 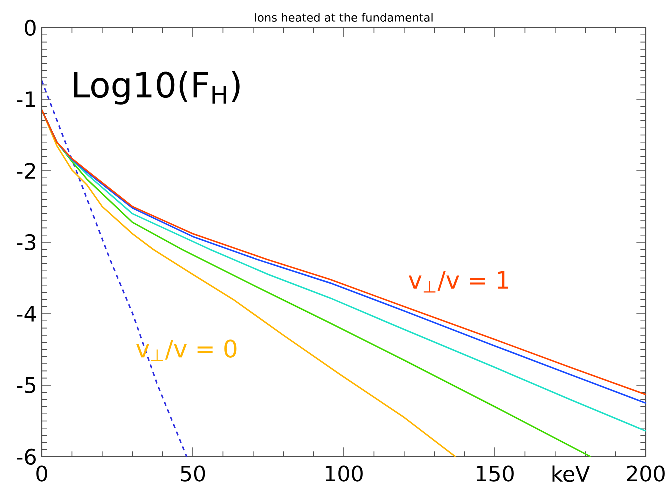 I want to click on series-label: v$_{⊥}$/v = 1, so click(x=458, y=282).